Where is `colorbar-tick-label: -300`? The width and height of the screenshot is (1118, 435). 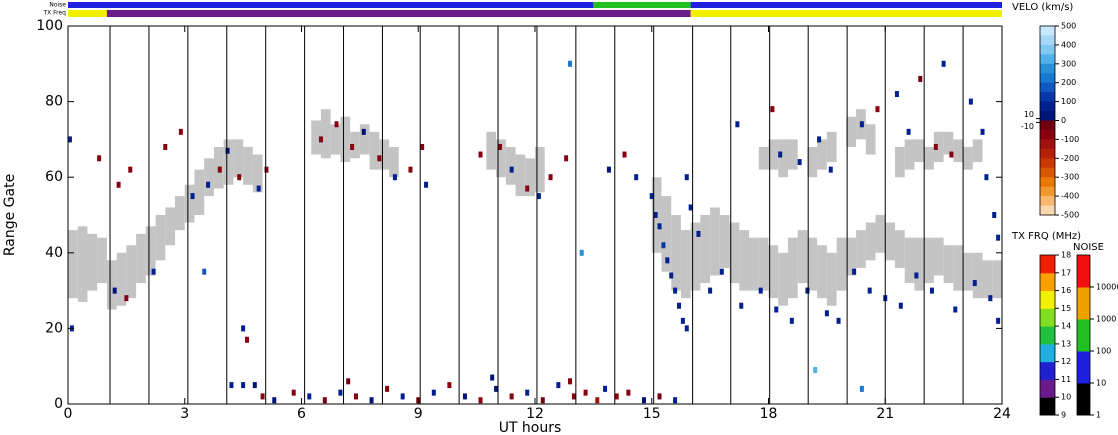 colorbar-tick-label: -300 is located at coordinates (1070, 177).